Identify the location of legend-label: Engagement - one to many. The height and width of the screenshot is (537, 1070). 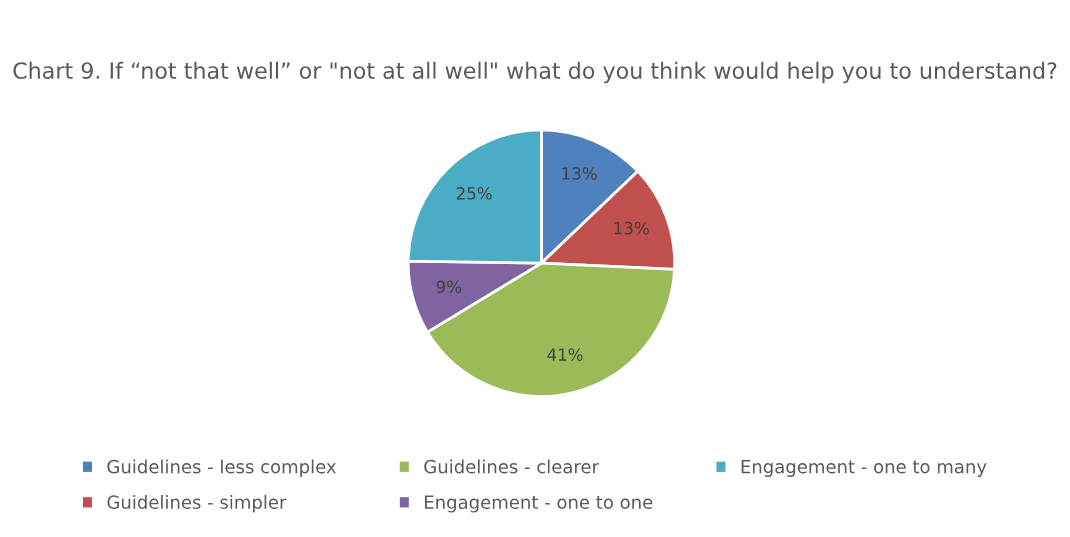
(864, 468).